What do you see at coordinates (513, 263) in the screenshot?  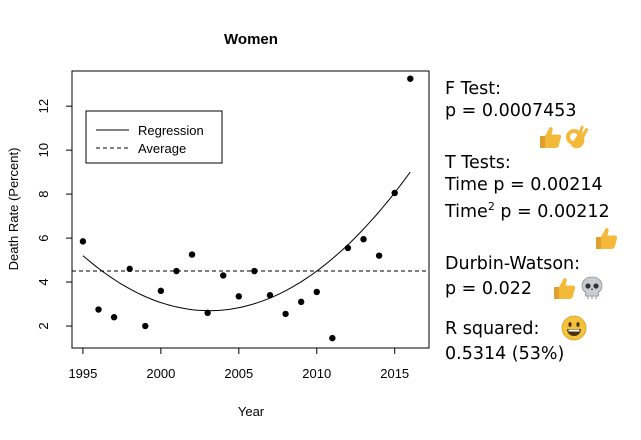 I see `durbin-watson-label: Durbin-Watson:` at bounding box center [513, 263].